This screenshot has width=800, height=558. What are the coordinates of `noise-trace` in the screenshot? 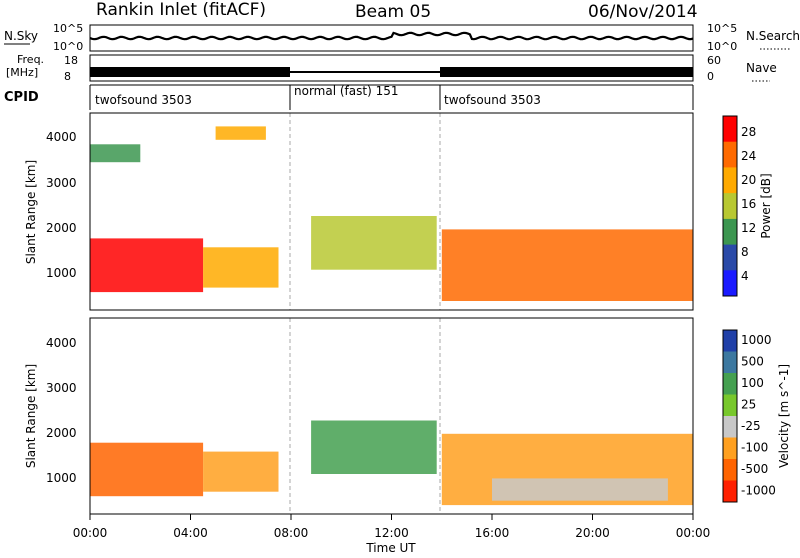 It's located at (391, 36).